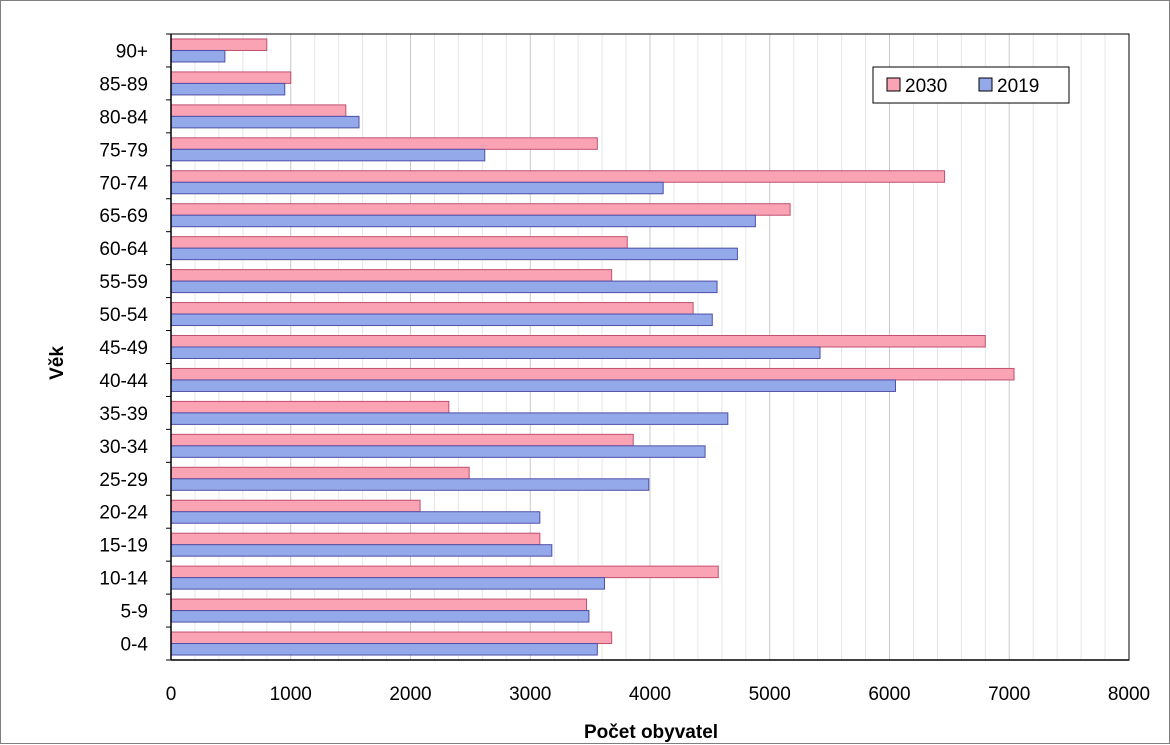  Describe the element at coordinates (410, 694) in the screenshot. I see `x-tick-label-2000: 2000` at that location.